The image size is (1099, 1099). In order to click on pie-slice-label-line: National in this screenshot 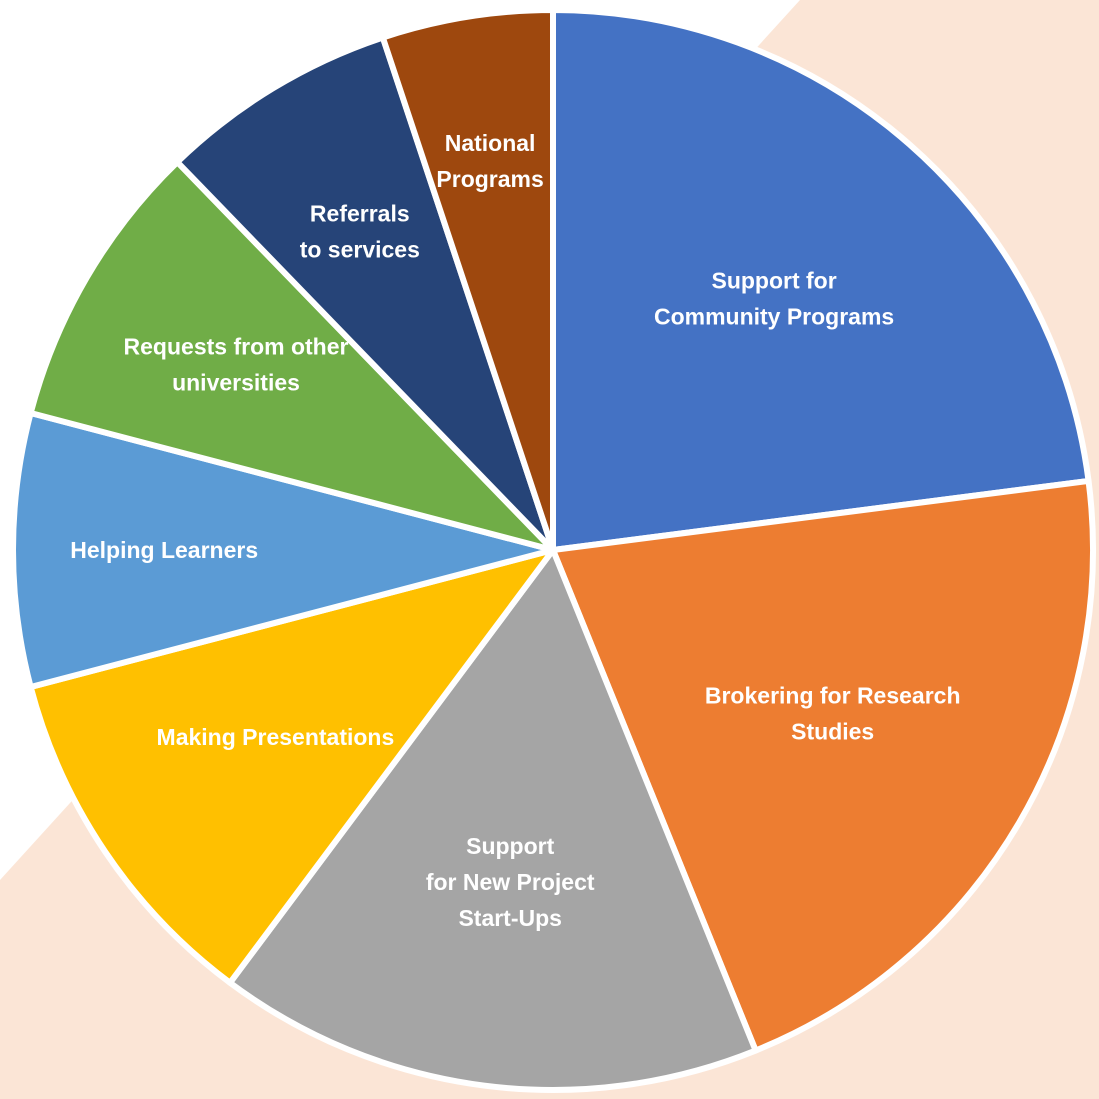, I will do `click(490, 143)`.